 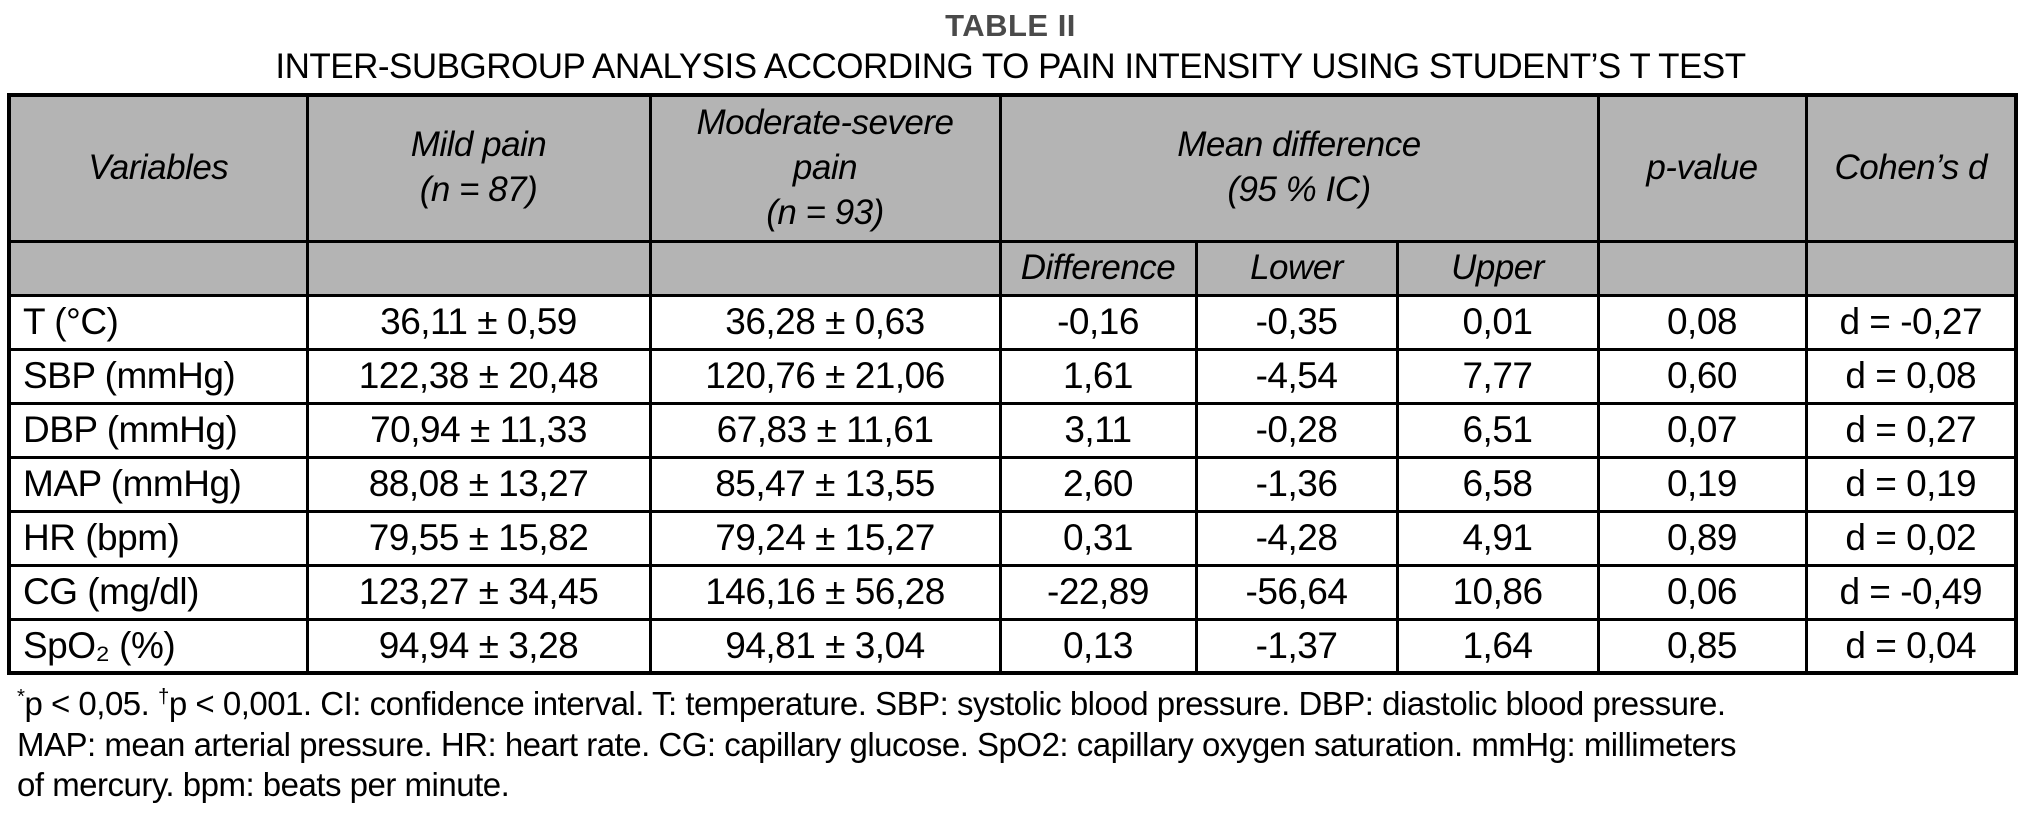 What do you see at coordinates (825, 376) in the screenshot?
I see `cell-moderate-severe-pain: 120,76 ± 21,06` at bounding box center [825, 376].